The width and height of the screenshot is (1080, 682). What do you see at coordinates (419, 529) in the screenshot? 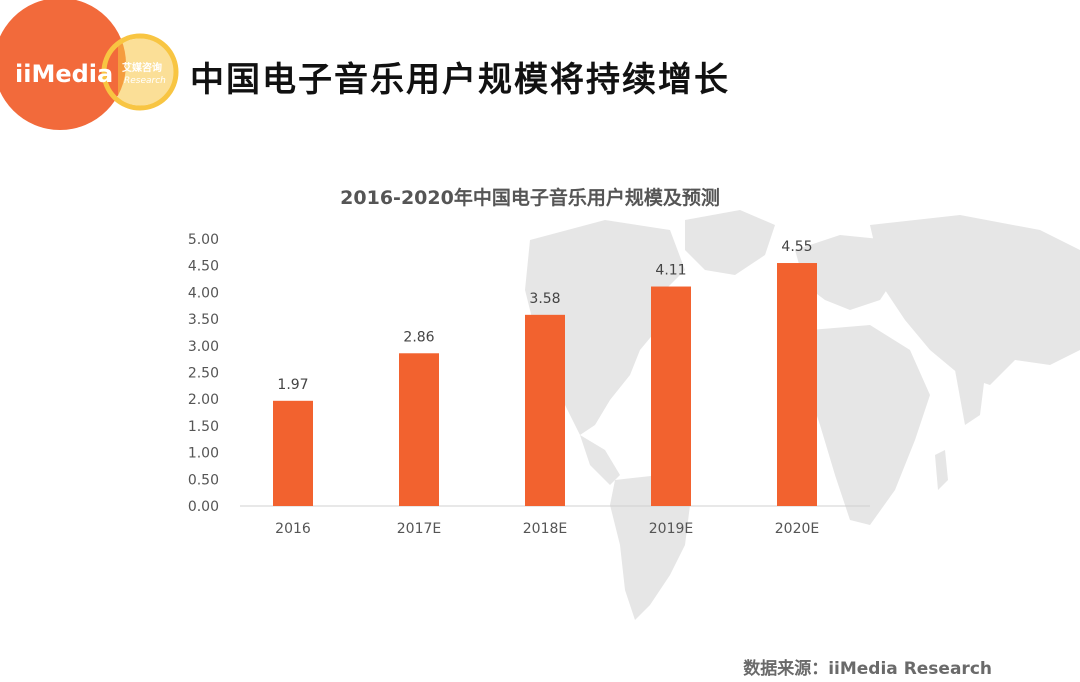
I see `x-tick-label: 2017E` at bounding box center [419, 529].